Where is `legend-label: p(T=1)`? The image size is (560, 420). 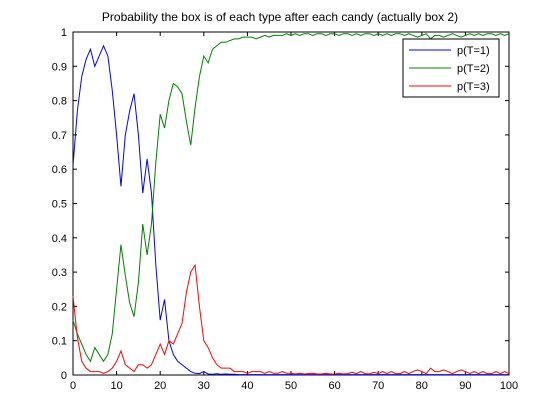
legend-label: p(T=1) is located at coordinates (473, 51).